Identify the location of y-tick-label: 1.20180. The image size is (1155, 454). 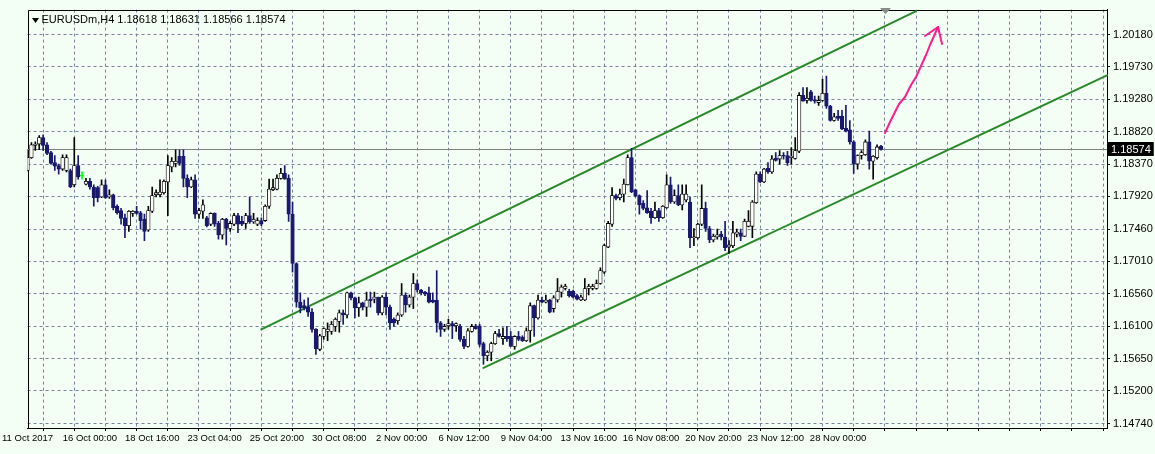
(1133, 33).